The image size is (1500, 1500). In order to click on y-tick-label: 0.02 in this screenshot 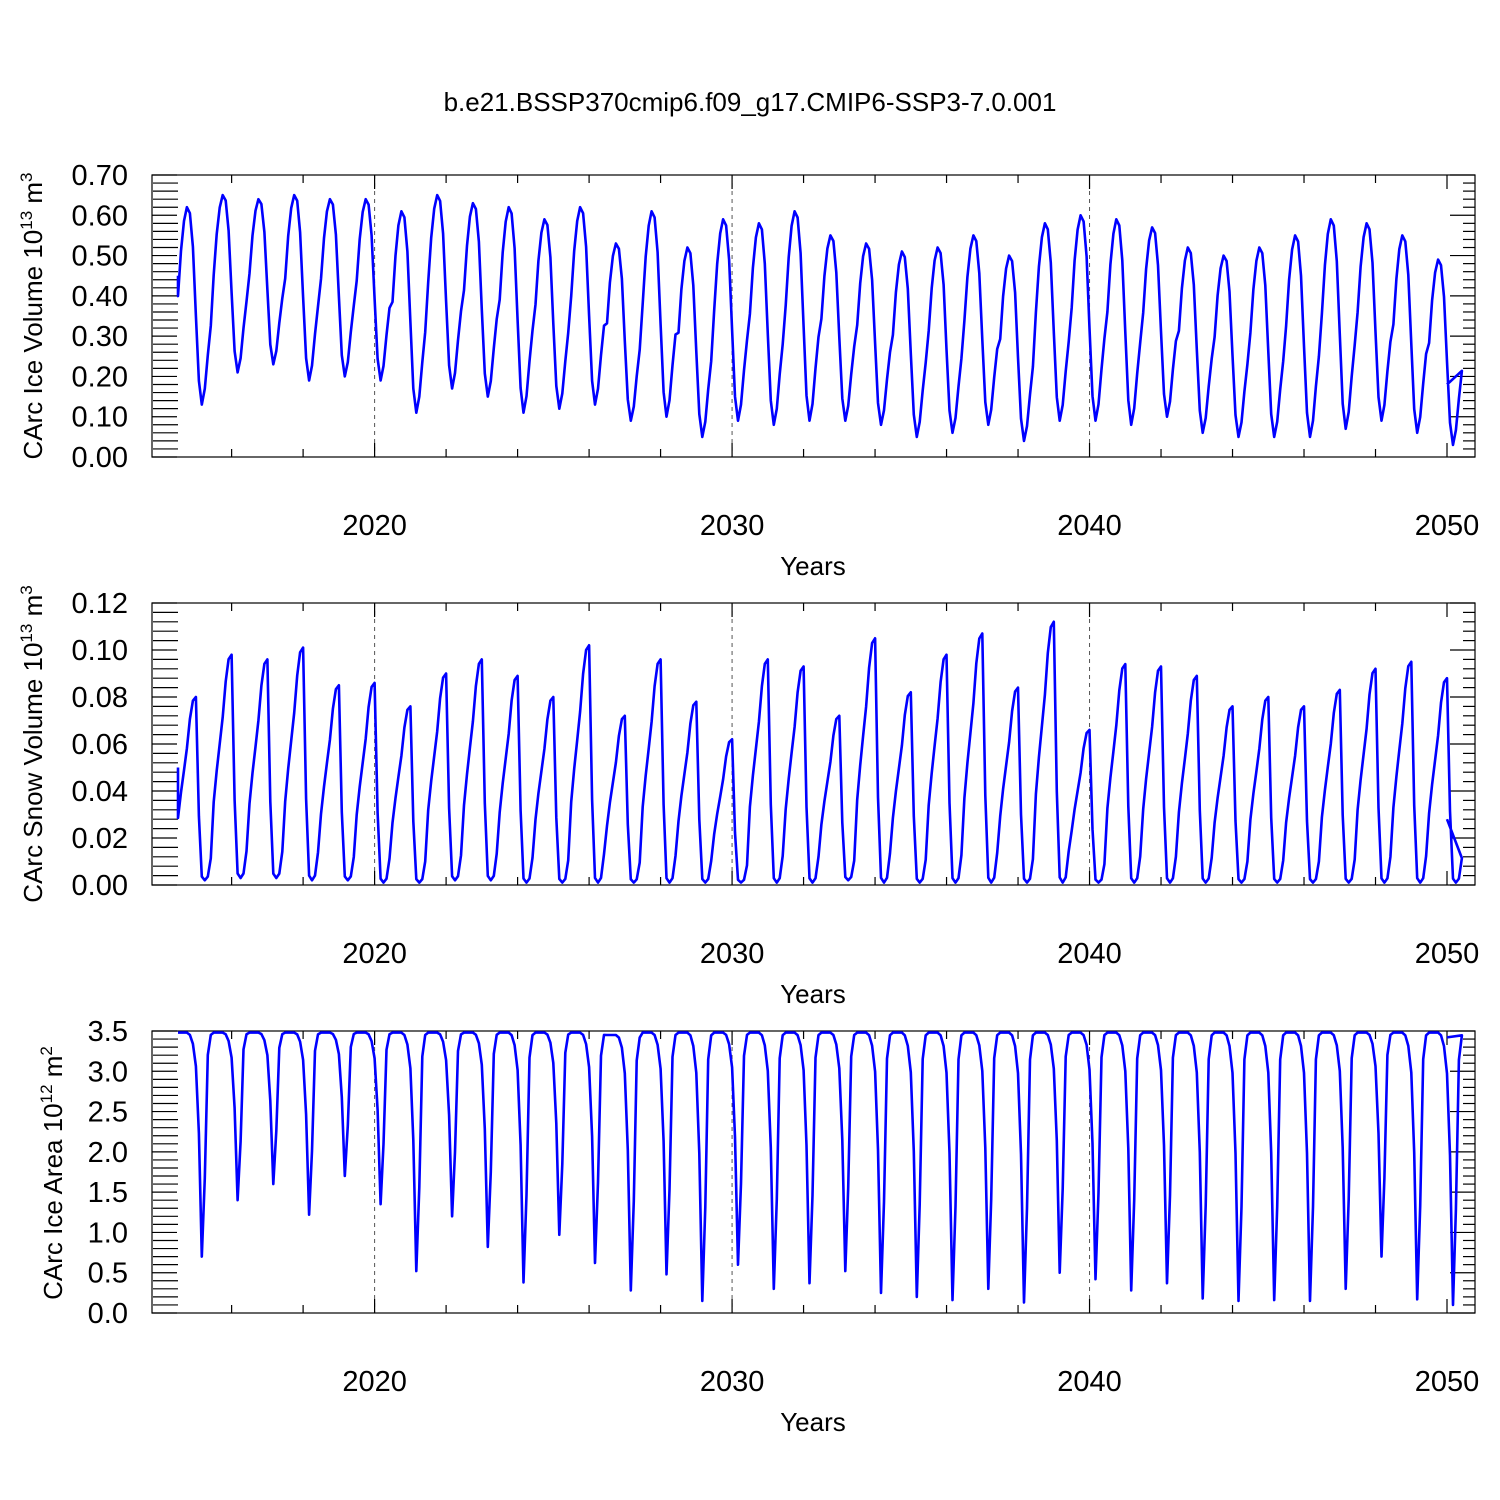, I will do `click(100, 839)`.